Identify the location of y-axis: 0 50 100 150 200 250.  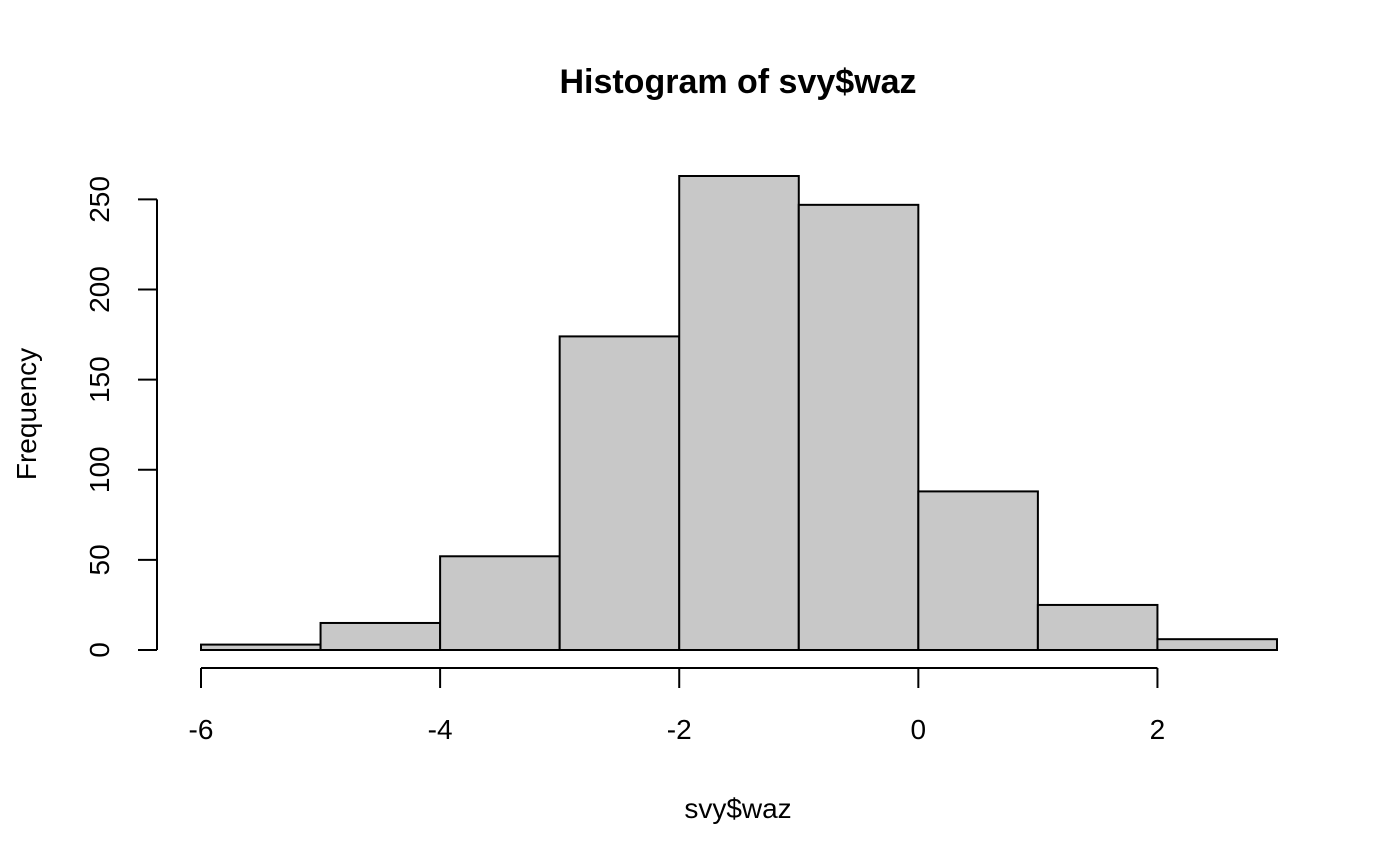
(121, 417).